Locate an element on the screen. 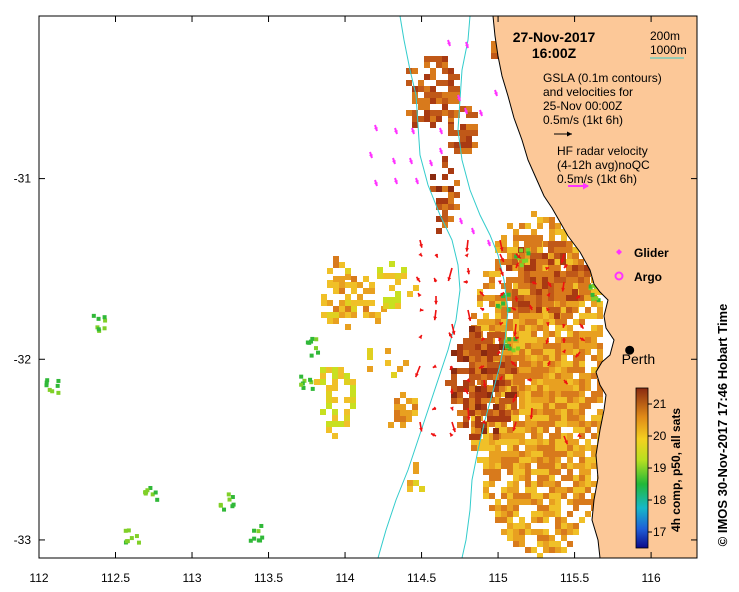 This screenshot has width=739, height=592. lon-tick-label: 114 is located at coordinates (344, 578).